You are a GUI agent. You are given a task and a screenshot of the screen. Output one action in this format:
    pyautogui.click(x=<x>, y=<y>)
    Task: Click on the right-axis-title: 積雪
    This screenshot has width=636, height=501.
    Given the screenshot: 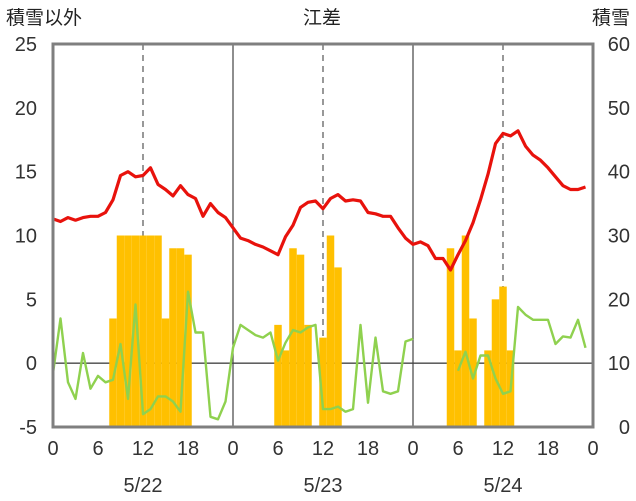 What is the action you would take?
    pyautogui.click(x=611, y=18)
    